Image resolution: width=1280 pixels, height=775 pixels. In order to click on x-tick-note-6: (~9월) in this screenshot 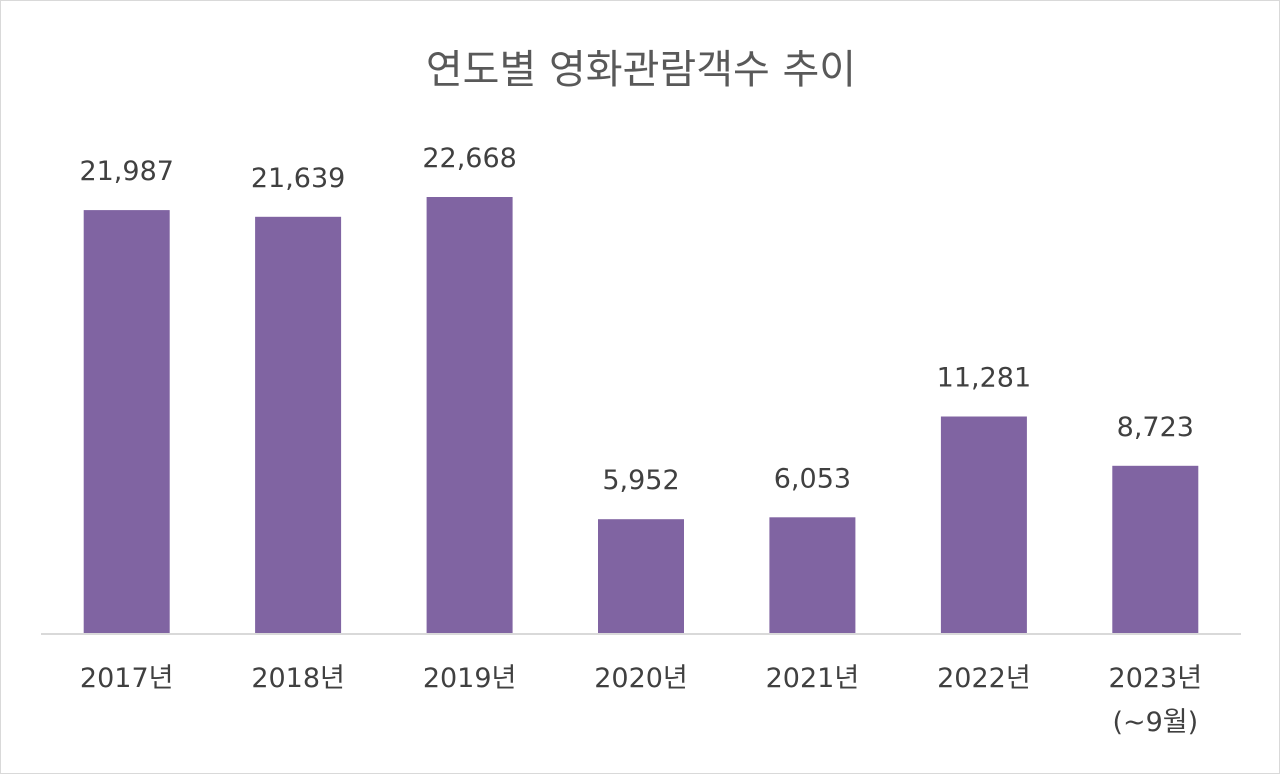, I will do `click(1155, 722)`.